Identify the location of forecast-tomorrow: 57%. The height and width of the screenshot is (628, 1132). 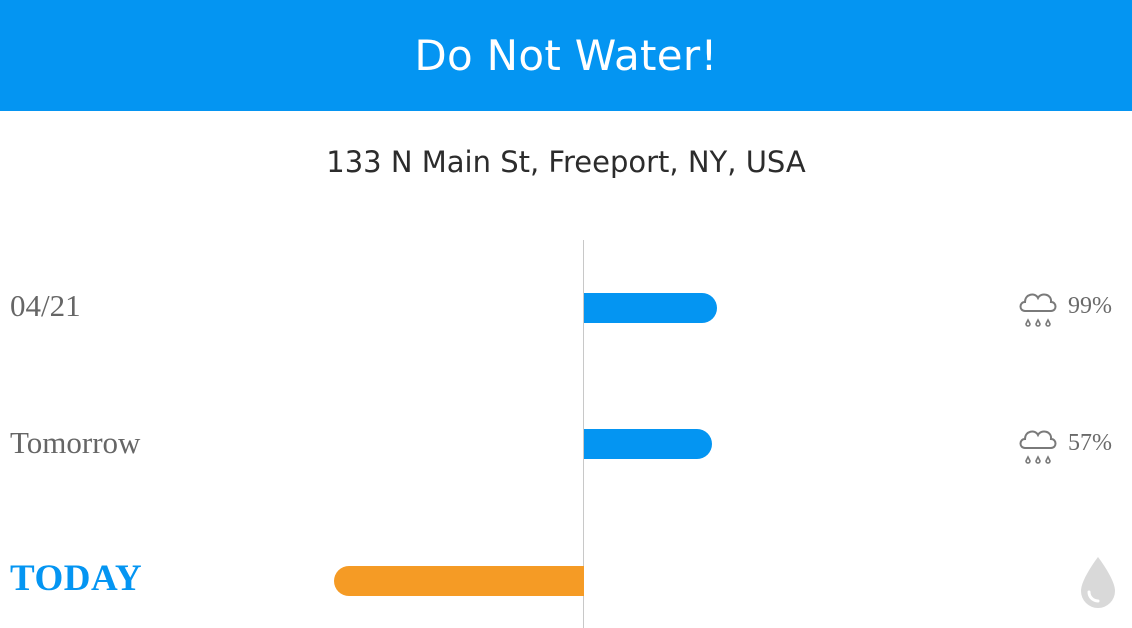
(1064, 447).